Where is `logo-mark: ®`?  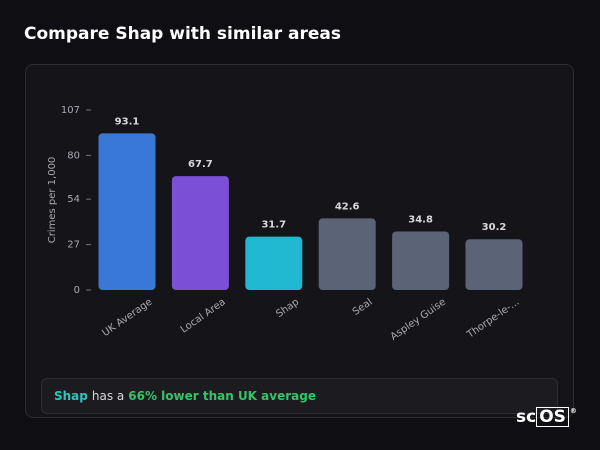
logo-mark: ® is located at coordinates (573, 411).